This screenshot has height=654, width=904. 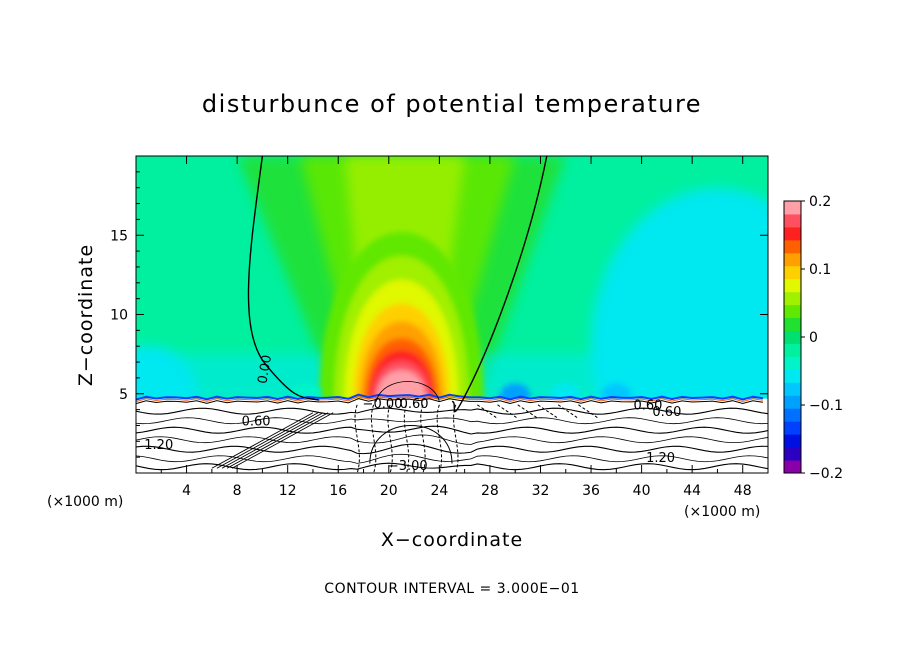 I want to click on x-tick-label: 28, so click(x=490, y=491).